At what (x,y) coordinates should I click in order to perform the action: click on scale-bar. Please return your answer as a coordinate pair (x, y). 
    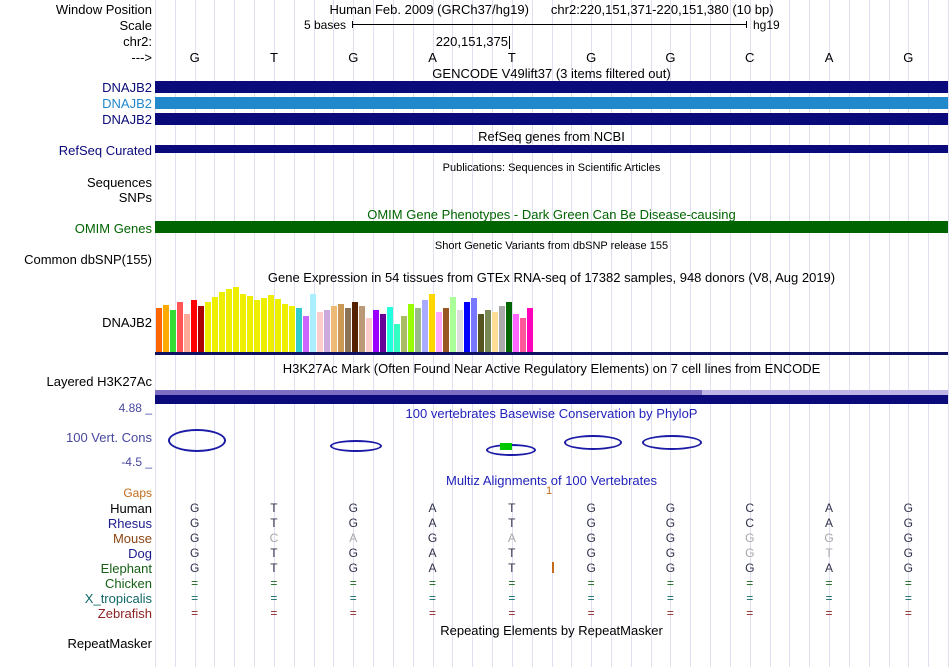
    Looking at the image, I should click on (549, 24).